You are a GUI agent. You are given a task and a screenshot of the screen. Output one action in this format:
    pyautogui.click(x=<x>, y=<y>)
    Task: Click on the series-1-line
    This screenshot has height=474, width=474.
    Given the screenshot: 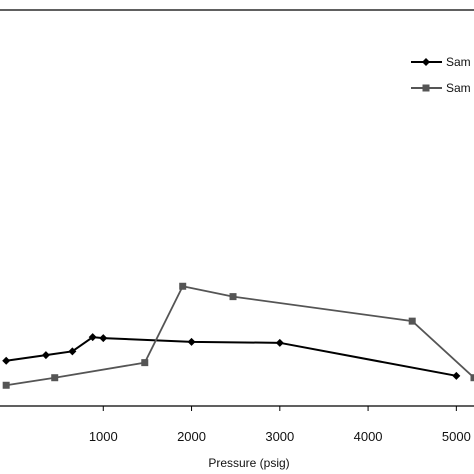 What is the action you would take?
    pyautogui.click(x=231, y=356)
    